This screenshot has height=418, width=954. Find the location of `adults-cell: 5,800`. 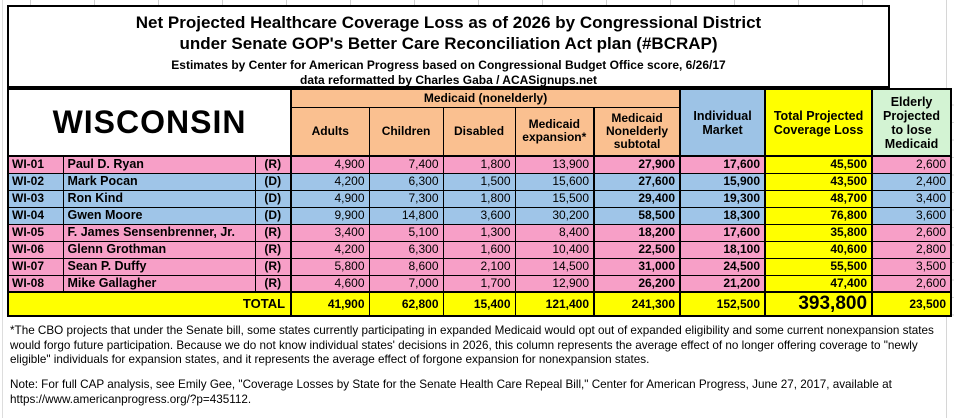

adults-cell: 5,800 is located at coordinates (330, 266).